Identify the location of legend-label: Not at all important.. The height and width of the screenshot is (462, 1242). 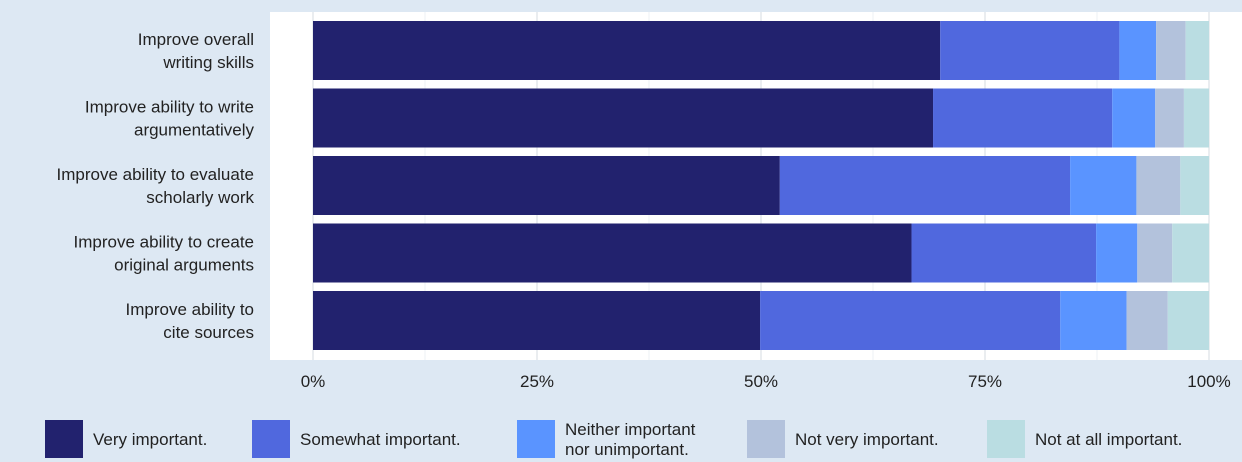
(1108, 439).